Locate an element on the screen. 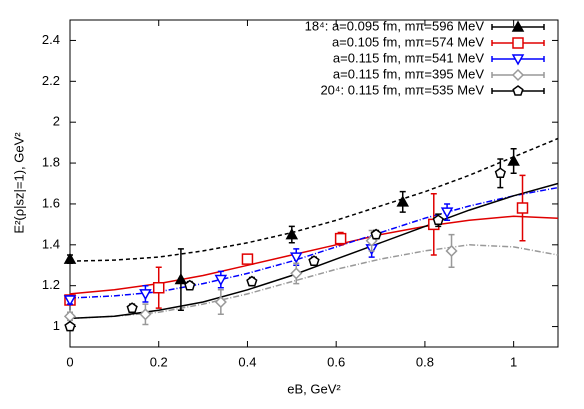 The width and height of the screenshot is (584, 409). y-tick-label: 1.8 is located at coordinates (51, 162).